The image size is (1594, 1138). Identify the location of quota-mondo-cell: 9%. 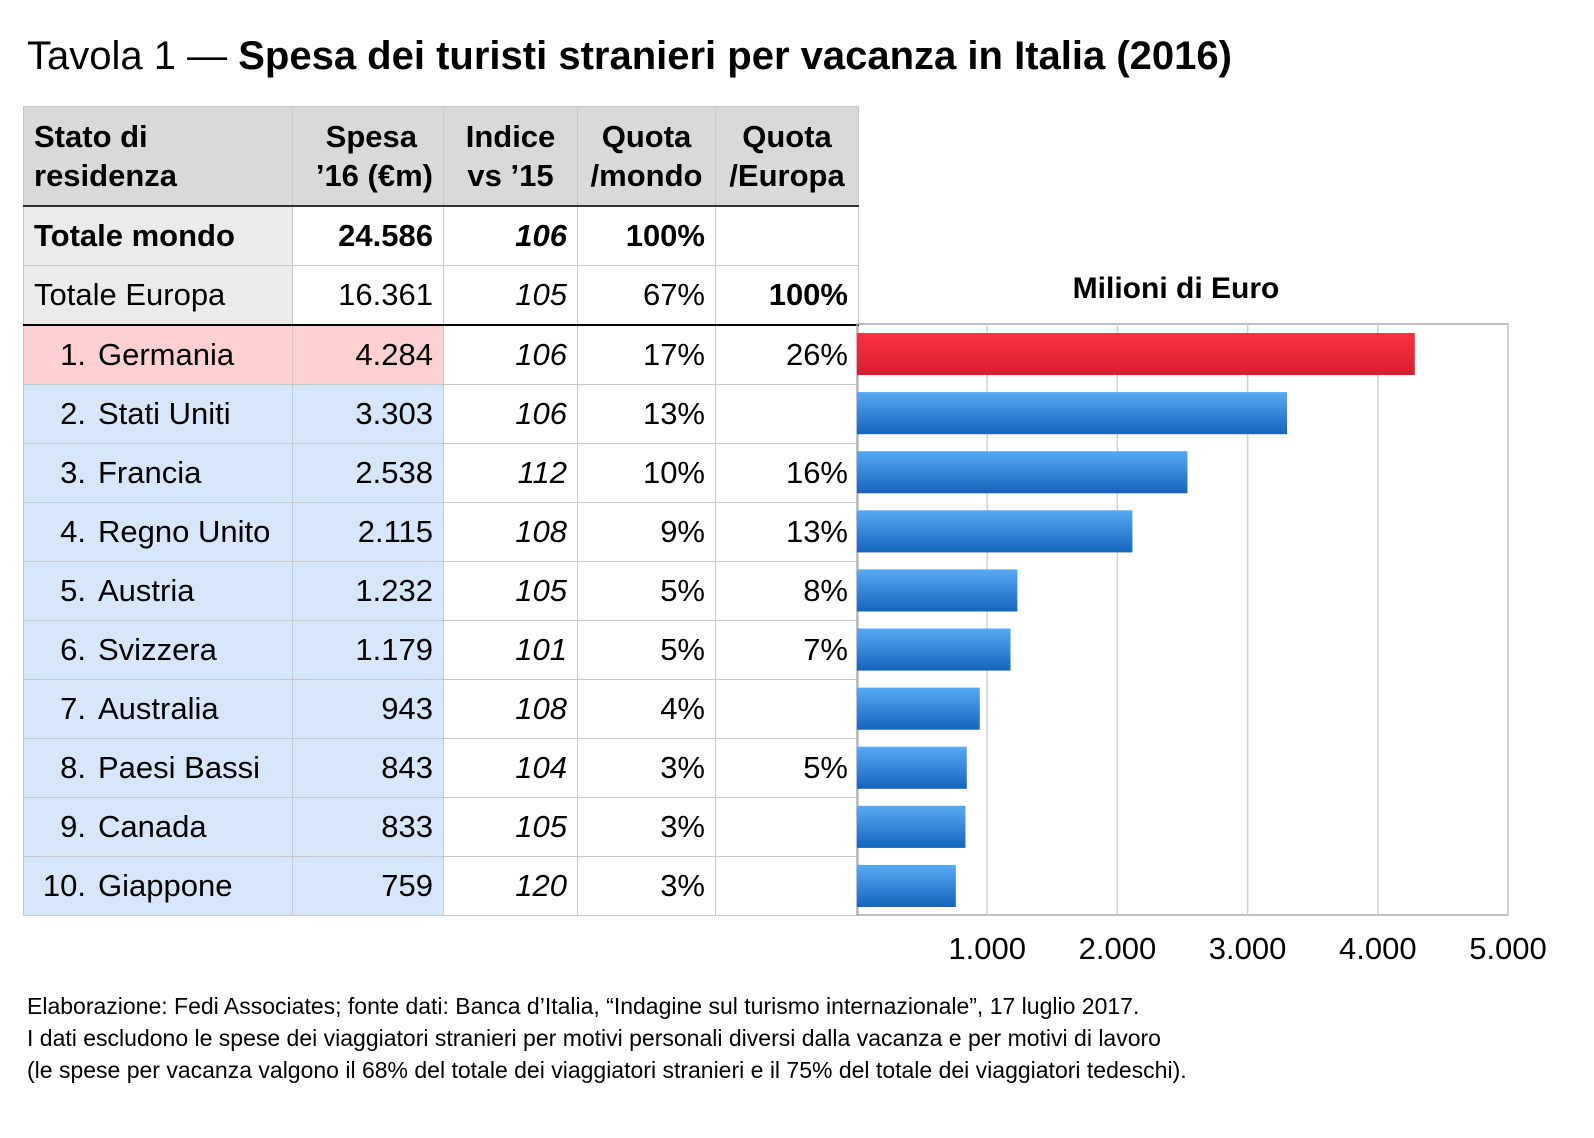
(646, 532).